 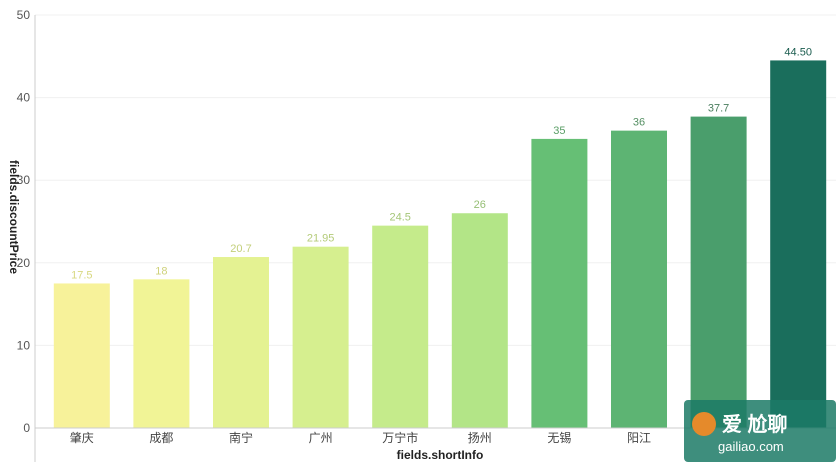 What do you see at coordinates (241, 437) in the screenshot?
I see `x-tick-label: 南宁` at bounding box center [241, 437].